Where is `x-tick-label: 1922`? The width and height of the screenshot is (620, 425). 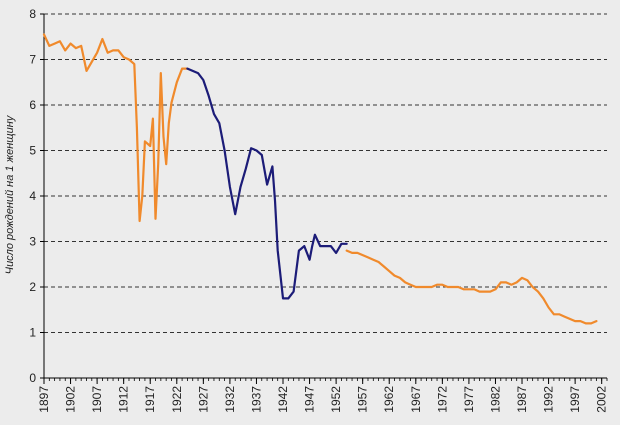
x-tick-label: 1922 is located at coordinates (177, 399).